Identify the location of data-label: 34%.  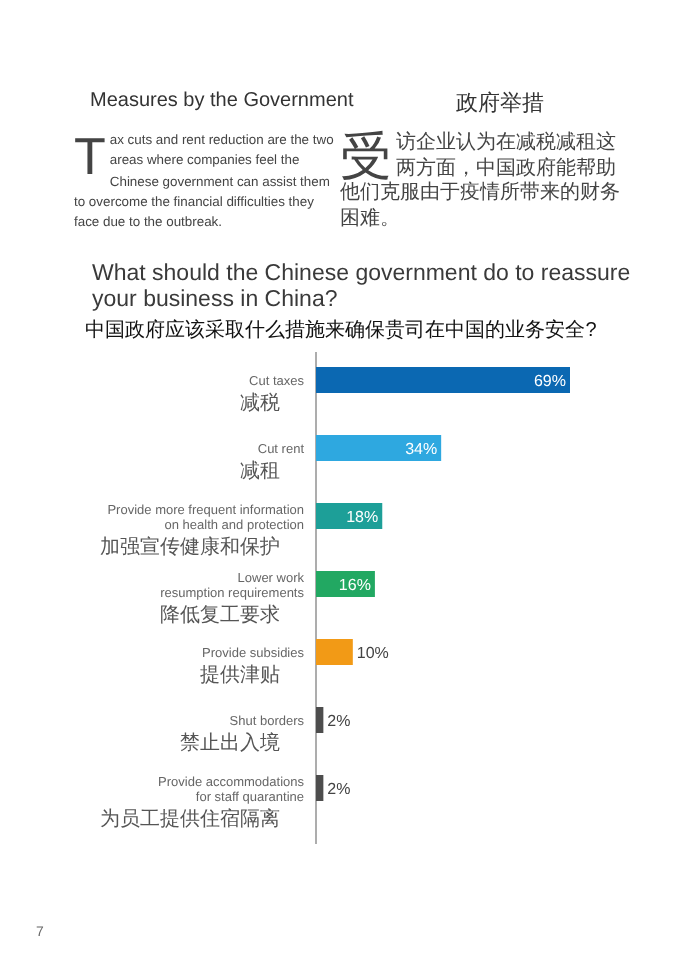
(421, 449).